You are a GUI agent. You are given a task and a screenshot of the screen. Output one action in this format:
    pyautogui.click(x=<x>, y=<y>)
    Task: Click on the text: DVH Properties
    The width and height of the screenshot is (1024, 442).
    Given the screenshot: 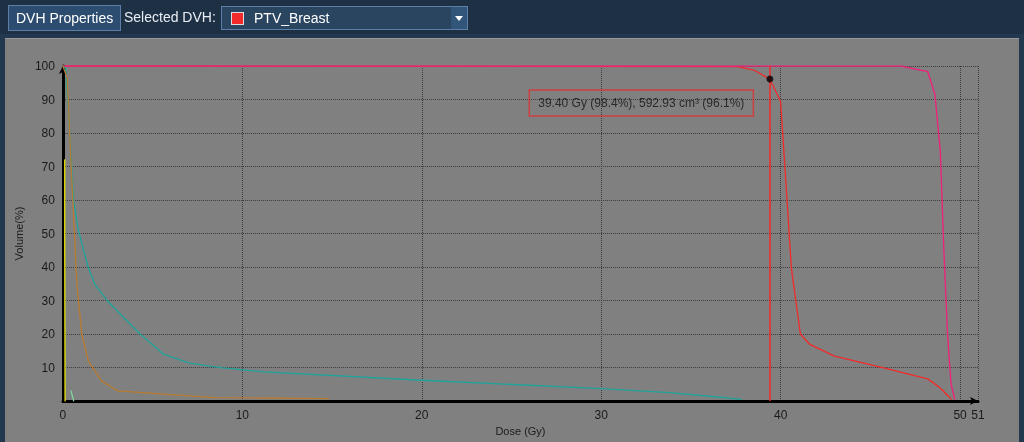 What is the action you would take?
    pyautogui.click(x=65, y=18)
    